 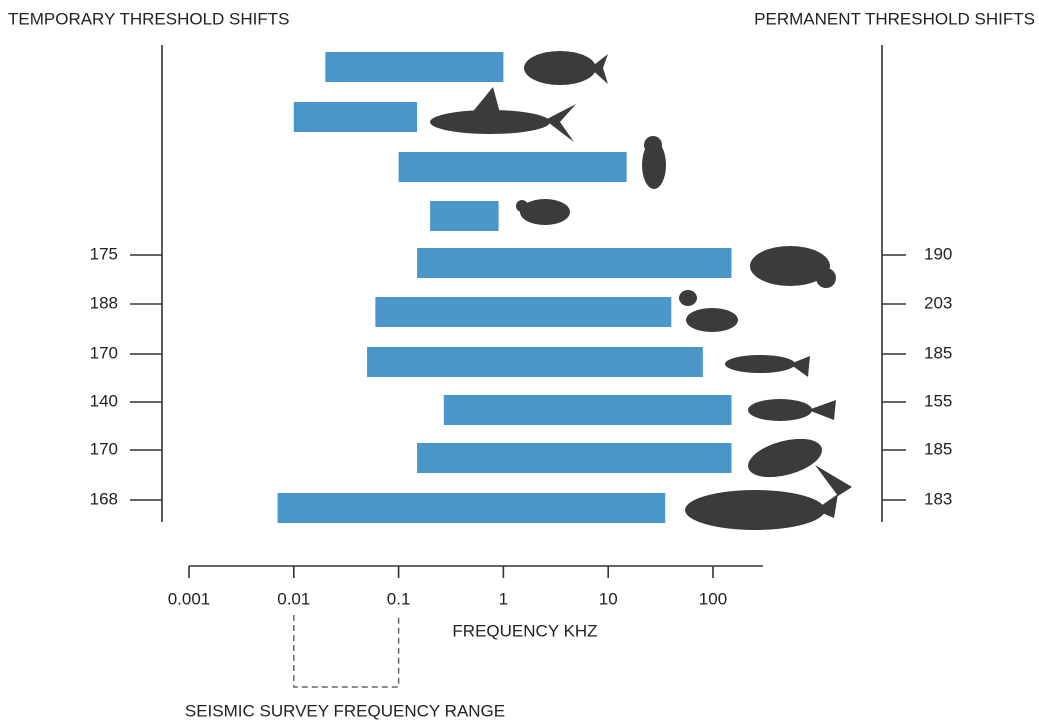 I want to click on temporary-value: 175, so click(x=104, y=253).